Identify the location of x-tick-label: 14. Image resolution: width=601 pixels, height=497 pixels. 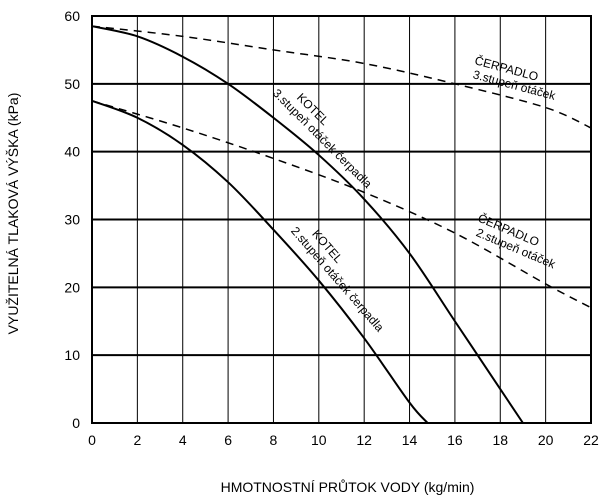
(410, 440).